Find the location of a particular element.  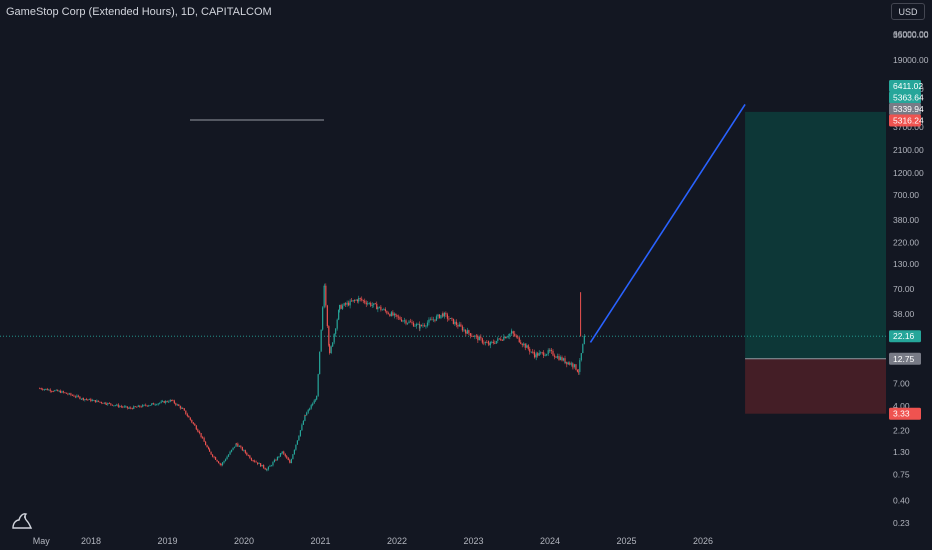

tradingview-logo-icon is located at coordinates (22, 520).